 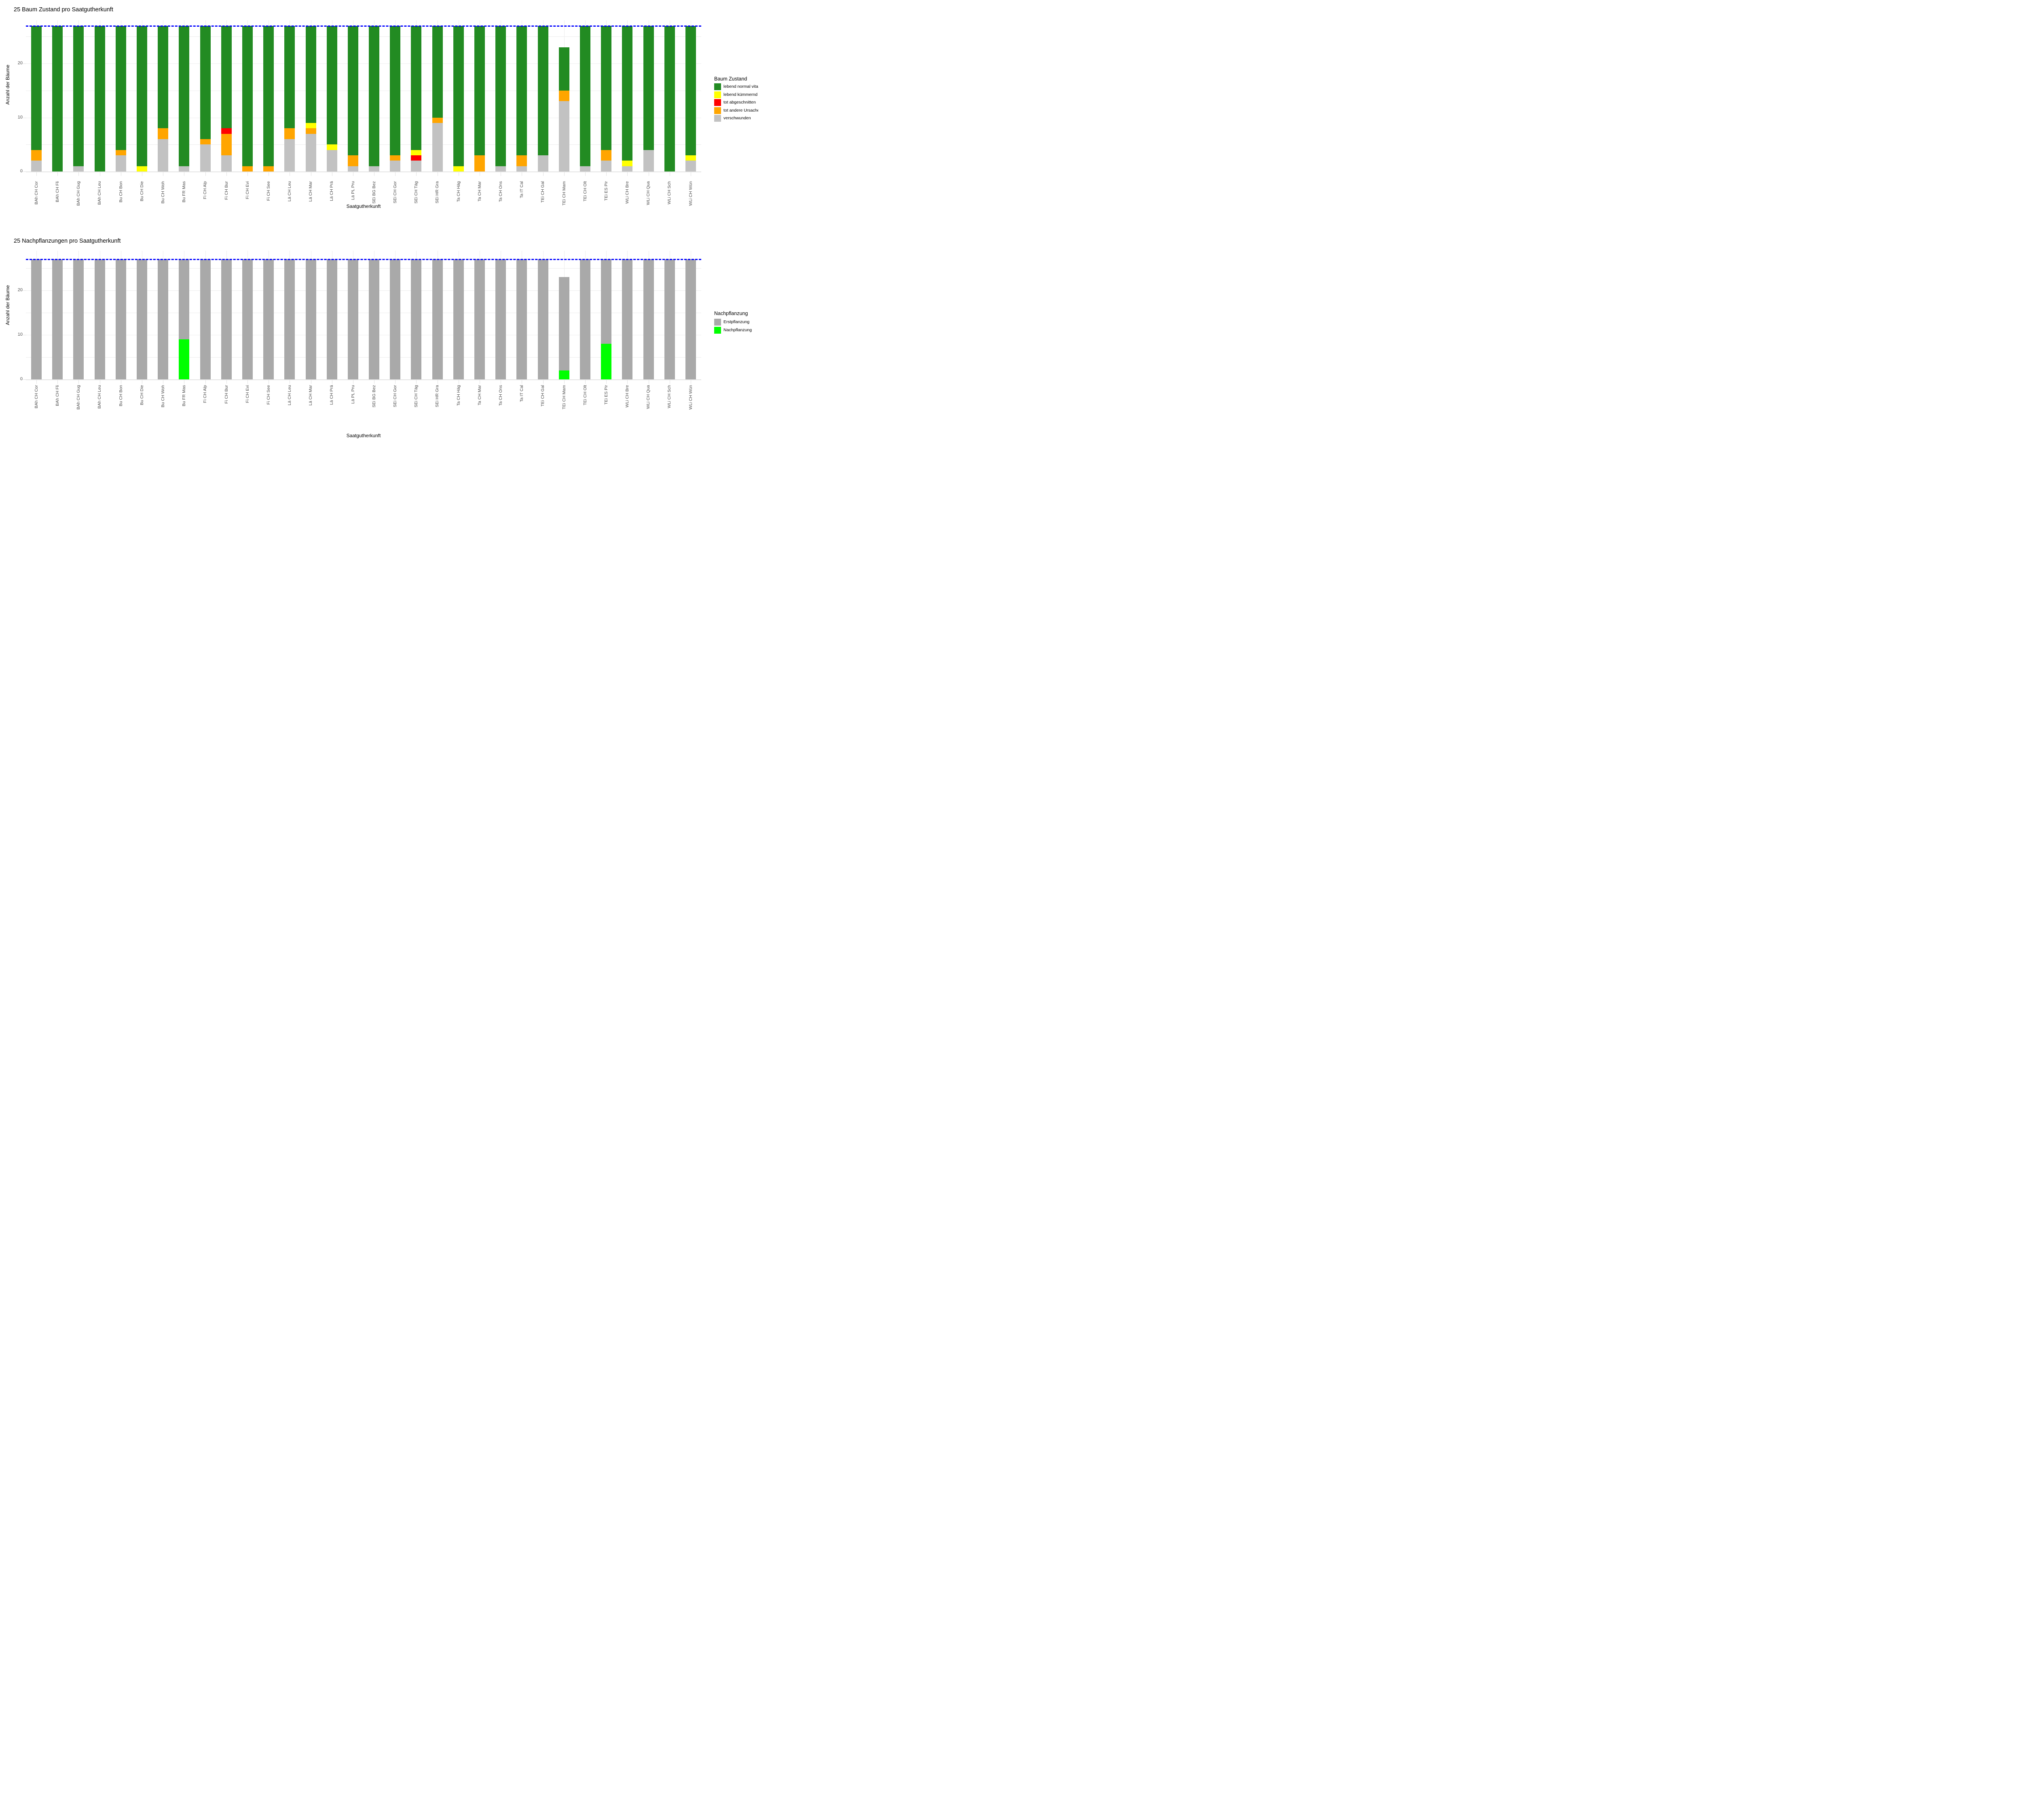 What do you see at coordinates (648, 315) in the screenshot?
I see `bar-stack-wli-ch-qua` at bounding box center [648, 315].